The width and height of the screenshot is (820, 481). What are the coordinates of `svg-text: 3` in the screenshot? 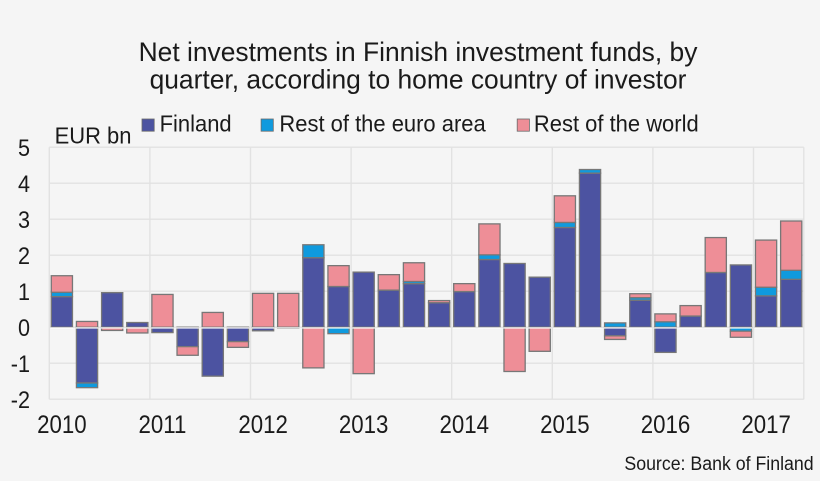 It's located at (24, 219).